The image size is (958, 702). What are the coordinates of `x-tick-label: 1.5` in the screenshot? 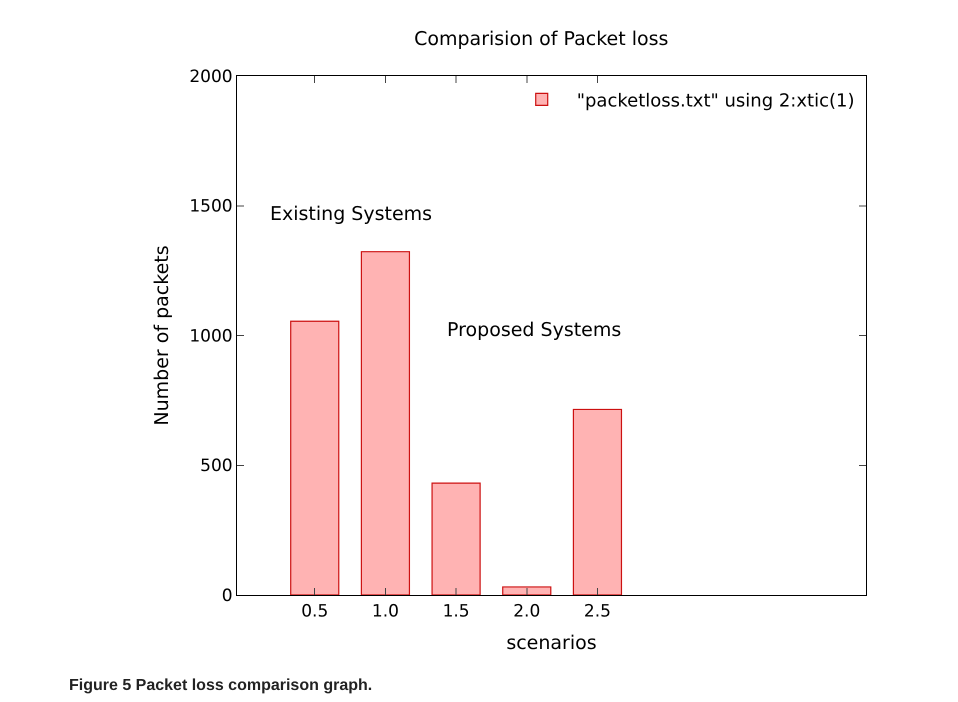 It's located at (456, 611).